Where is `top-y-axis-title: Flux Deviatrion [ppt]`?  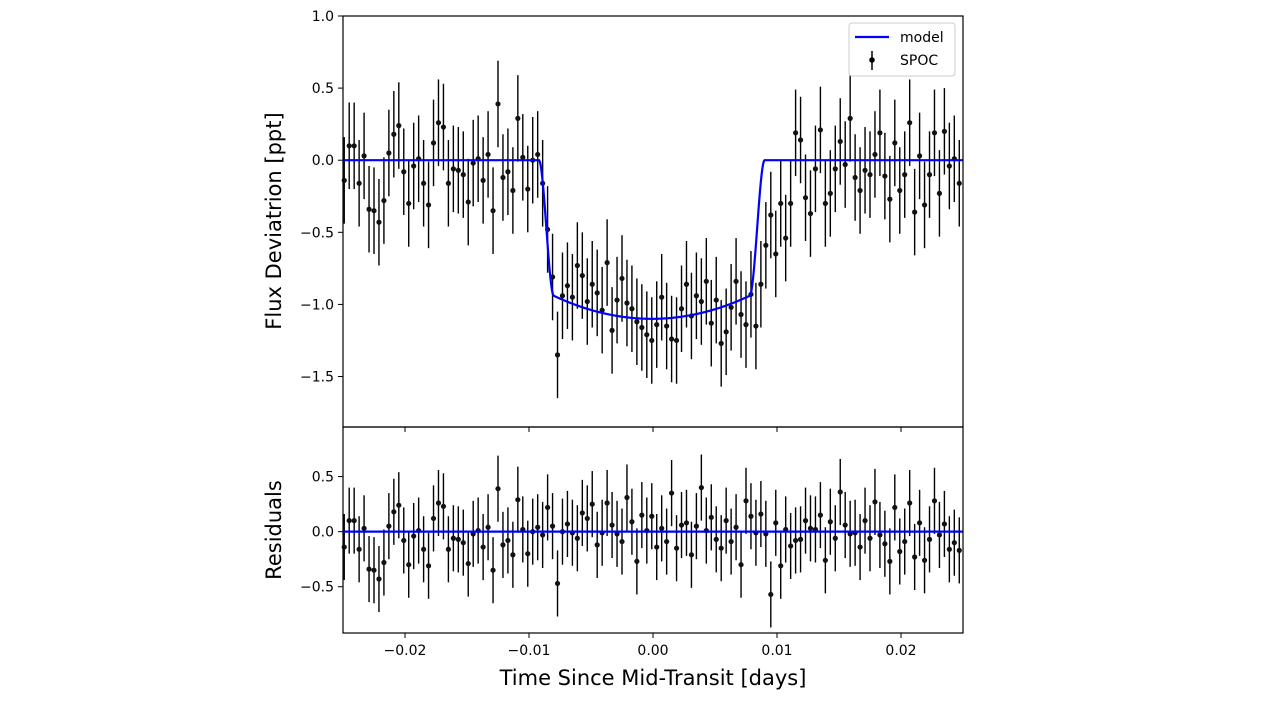
top-y-axis-title: Flux Deviatrion [ppt] is located at coordinates (274, 220).